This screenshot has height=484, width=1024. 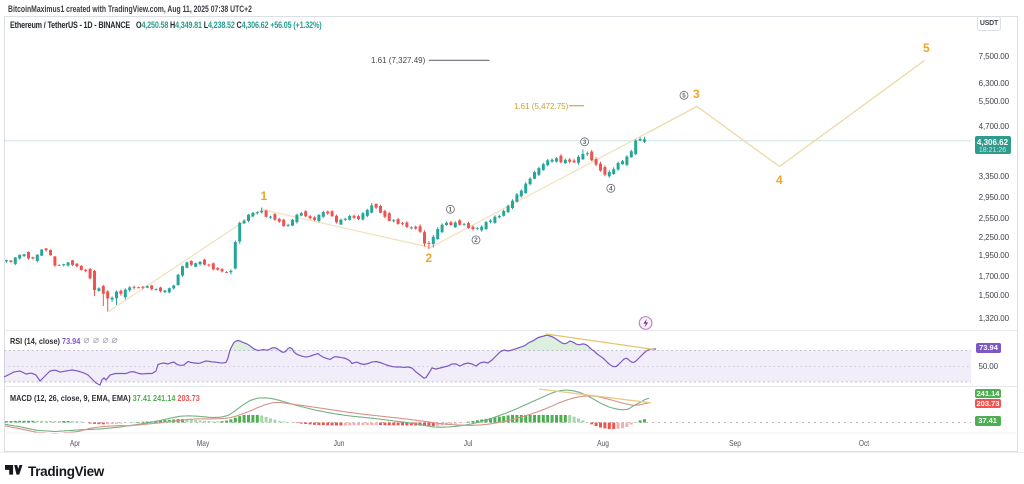 What do you see at coordinates (451, 210) in the screenshot?
I see `svg-text: 1` at bounding box center [451, 210].